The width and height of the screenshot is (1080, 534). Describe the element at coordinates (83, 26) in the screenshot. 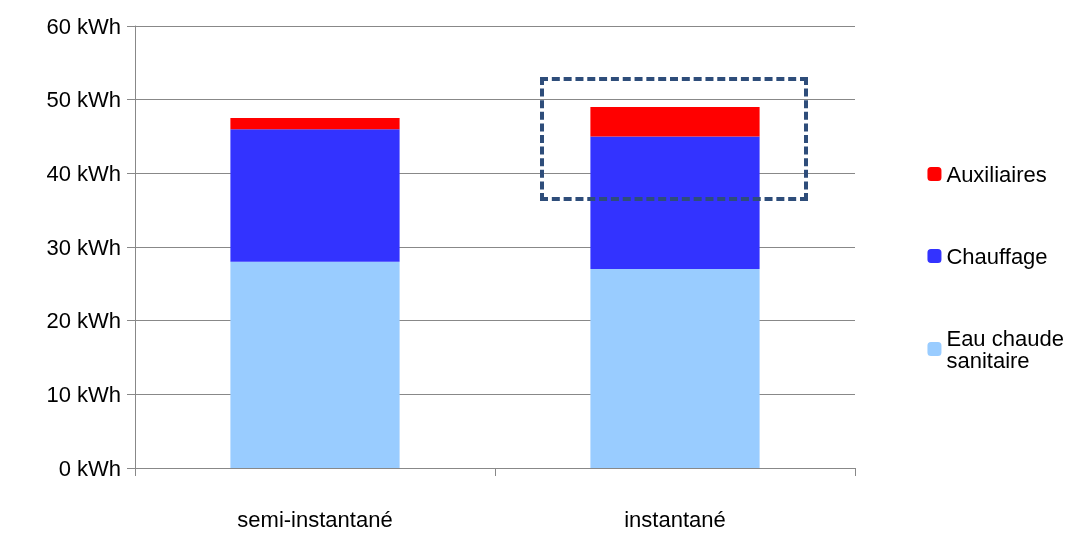

I see `y-tick-label: 60 kWh` at that location.